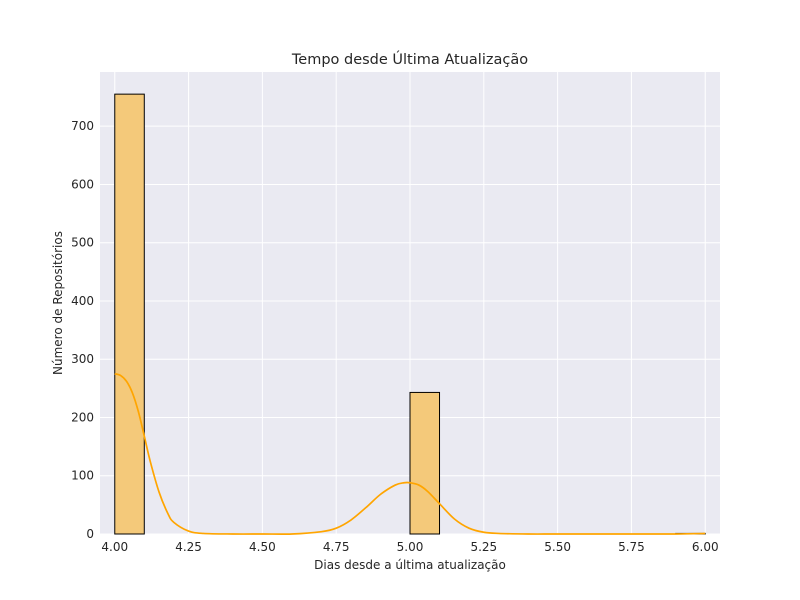  What do you see at coordinates (114, 547) in the screenshot?
I see `x-tick-label: 4.00` at bounding box center [114, 547].